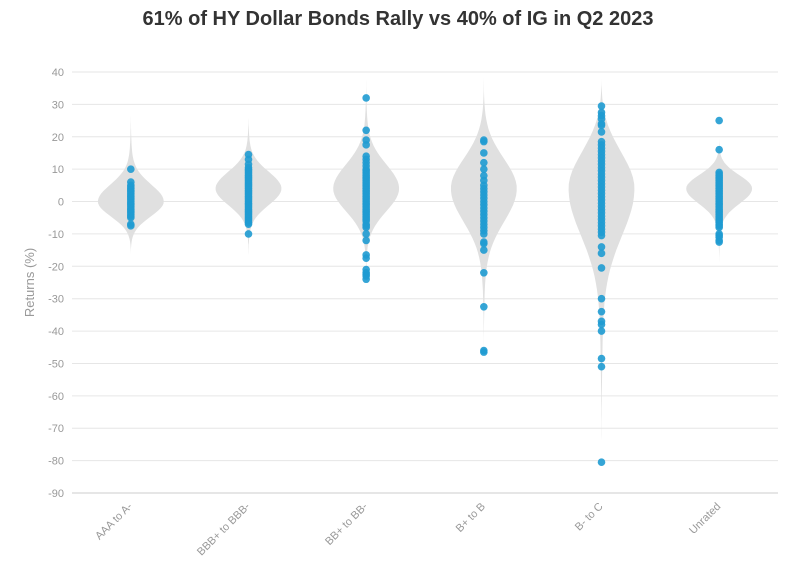 The height and width of the screenshot is (575, 796). Describe the element at coordinates (56, 332) in the screenshot. I see `y-tick-label: -40` at that location.